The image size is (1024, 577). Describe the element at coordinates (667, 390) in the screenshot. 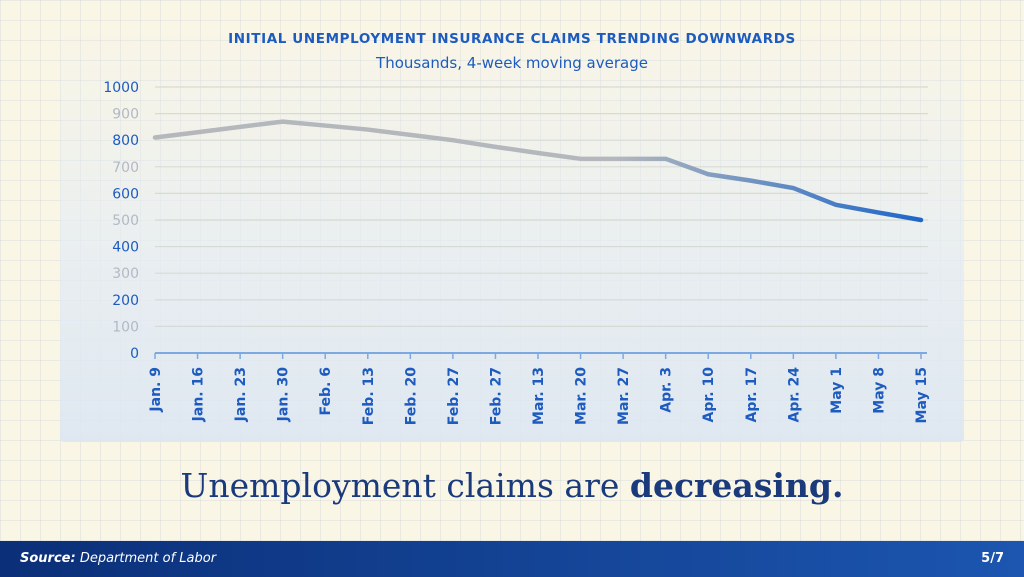

I see `x-tick-label: Apr. 3` at that location.